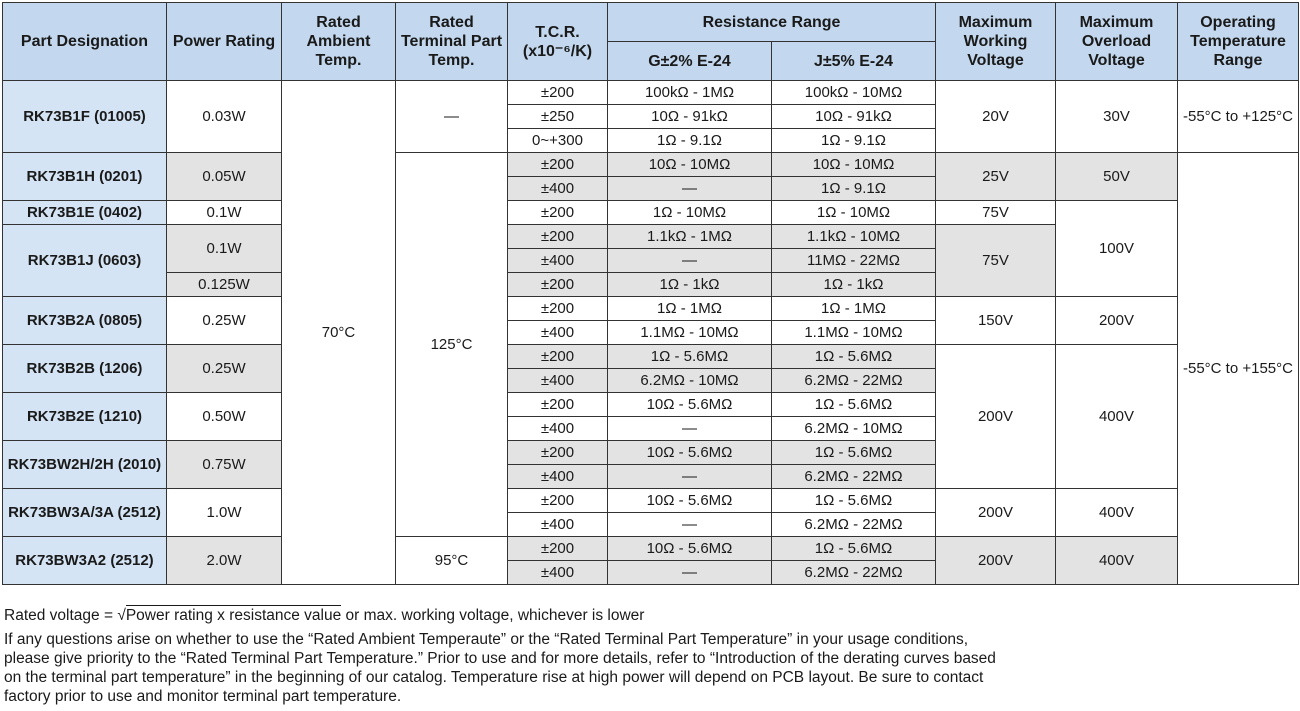  What do you see at coordinates (1238, 41) in the screenshot?
I see `header-operating-temp-range: Operating Temperature Range` at bounding box center [1238, 41].